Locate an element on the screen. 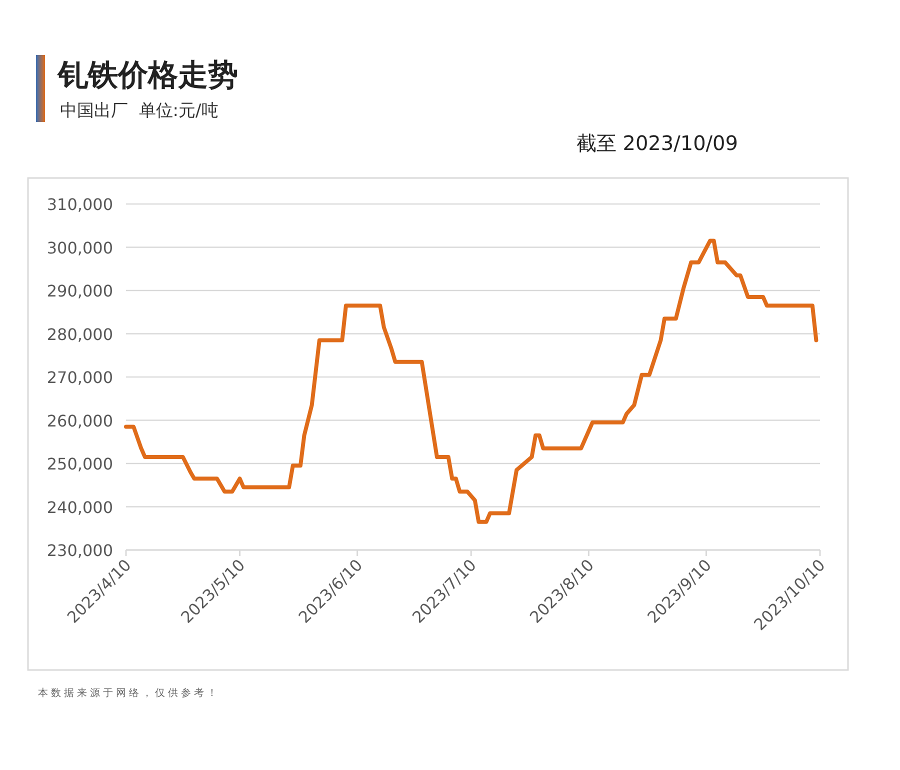 The width and height of the screenshot is (900, 770). chart-title: 钆铁价格走势 is located at coordinates (147, 75).